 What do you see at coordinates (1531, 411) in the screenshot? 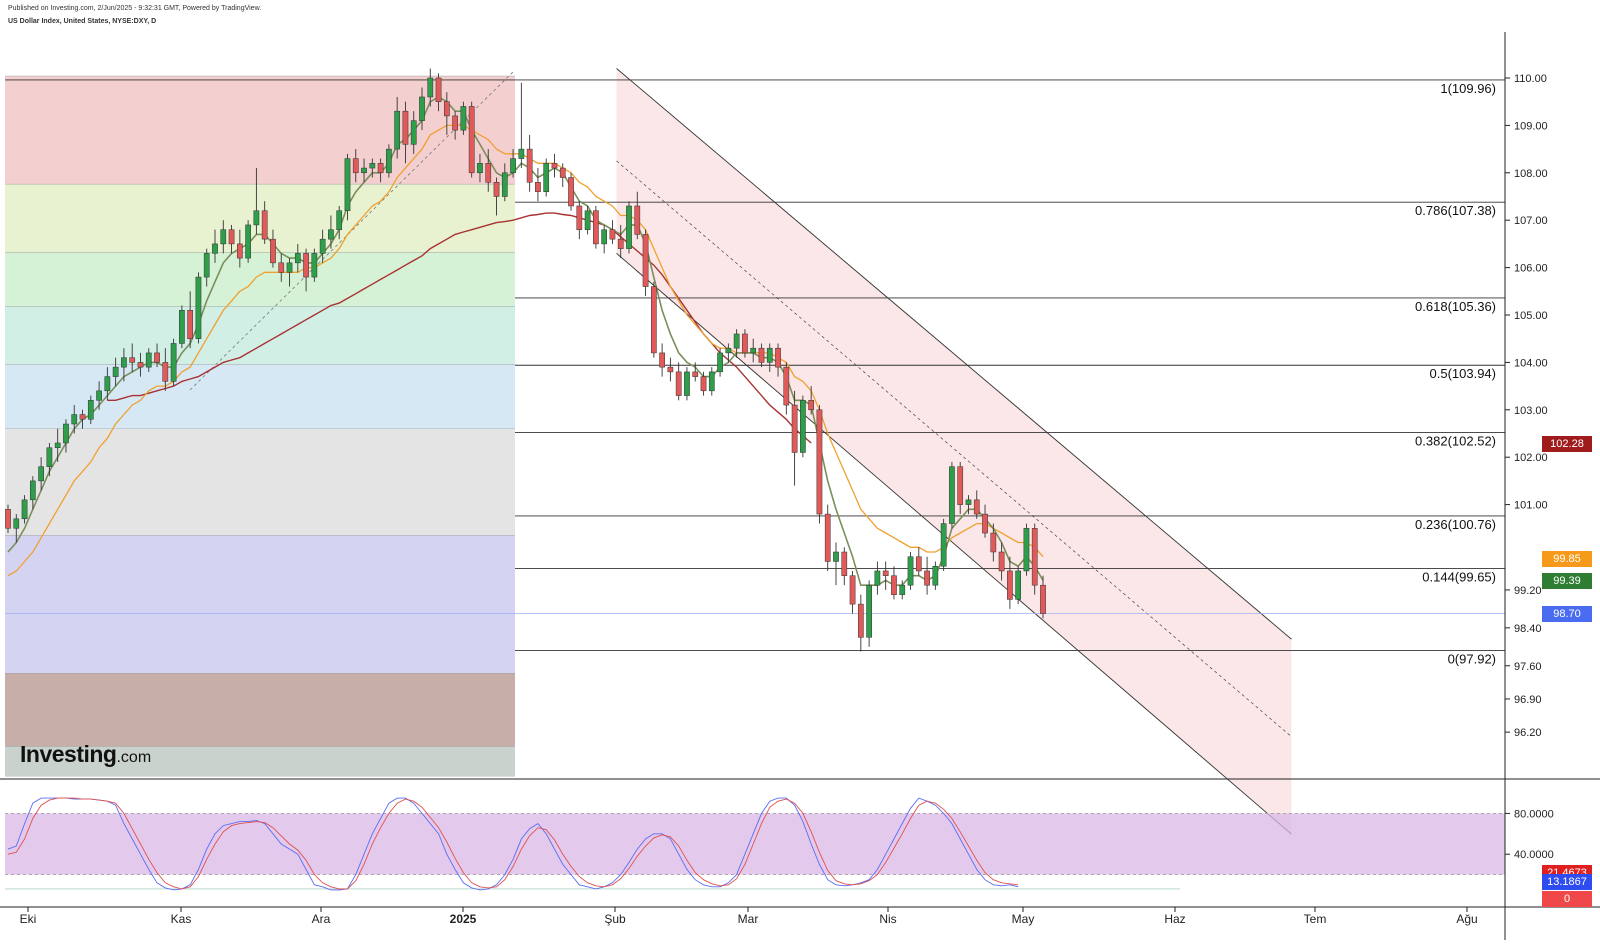
I see `price-tick-label: 103.00` at bounding box center [1531, 411].